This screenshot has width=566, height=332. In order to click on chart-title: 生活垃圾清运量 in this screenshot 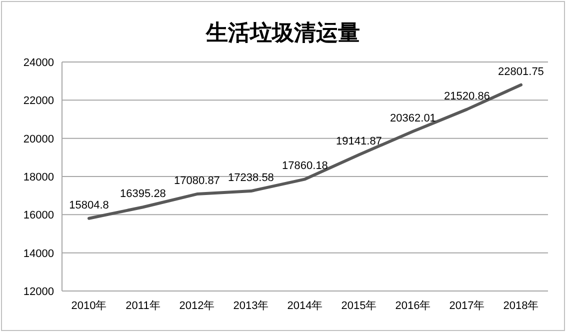, I will do `click(282, 33)`.